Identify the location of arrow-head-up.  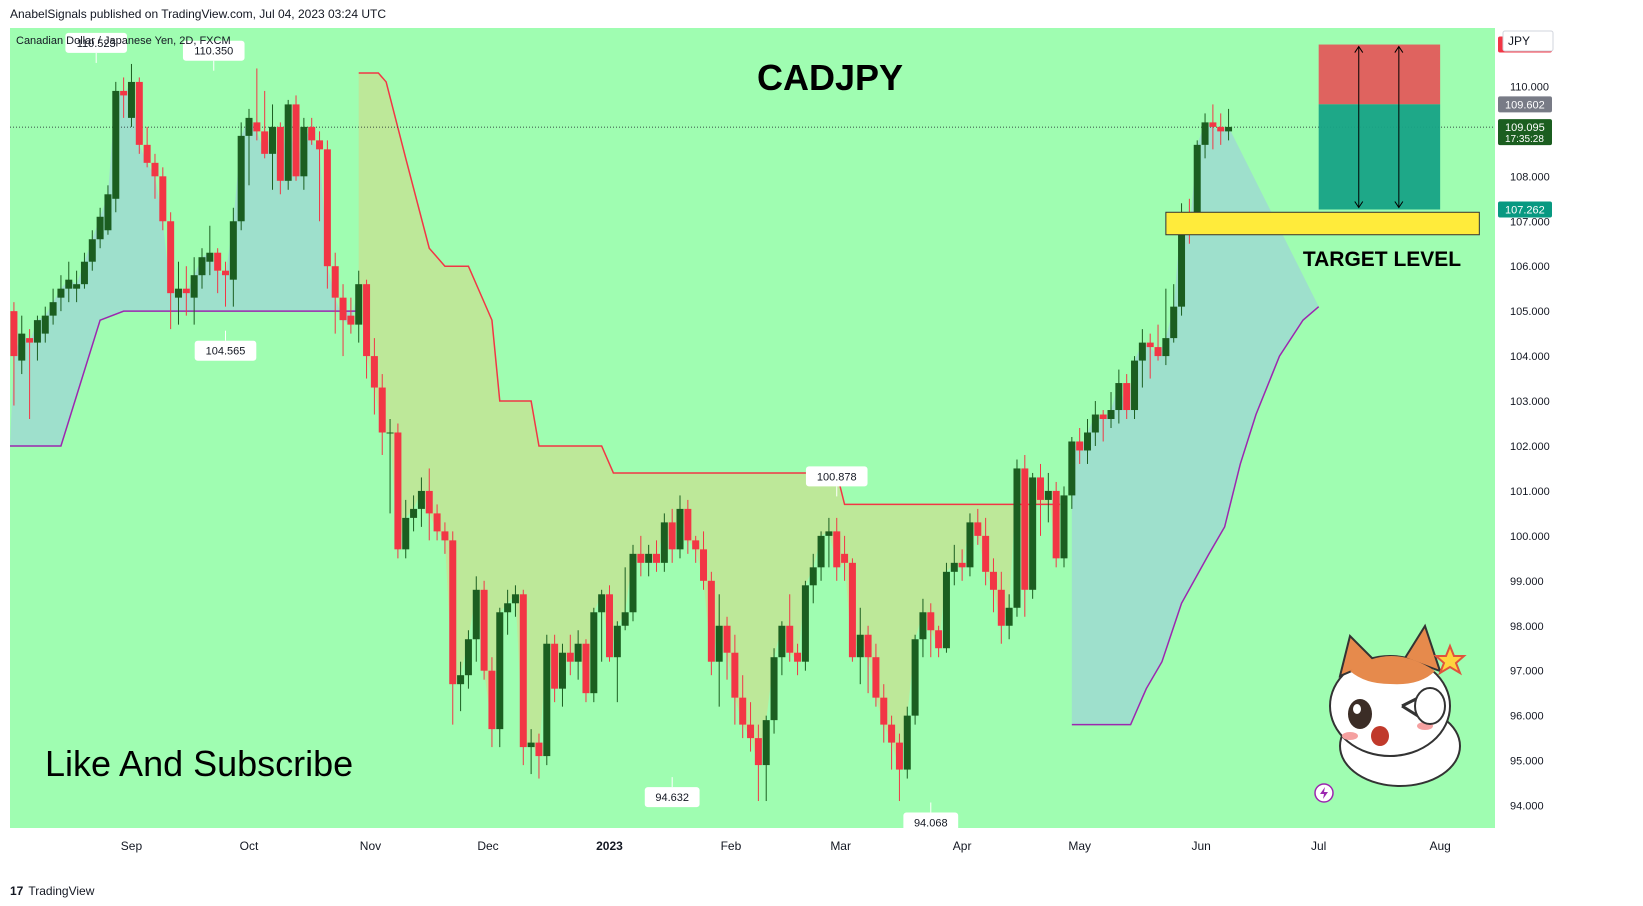
(1399, 49).